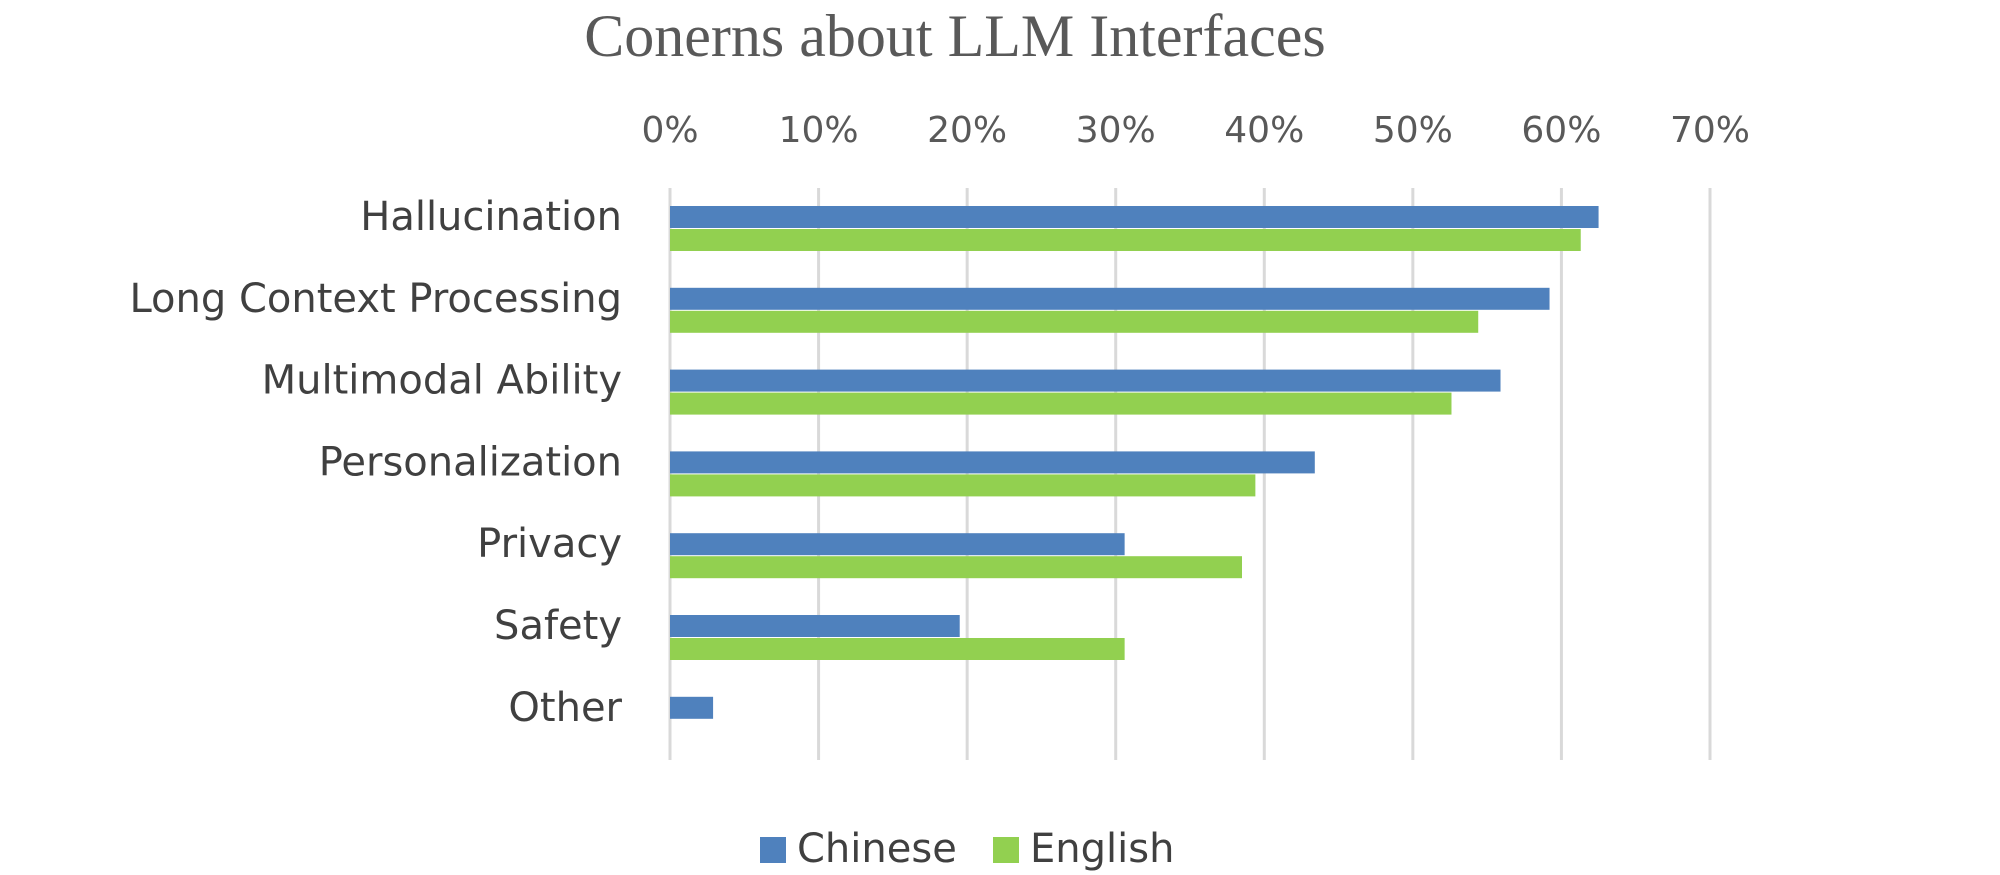 This screenshot has height=875, width=2000. What do you see at coordinates (1125, 240) in the screenshot?
I see `bar-english-hallucination` at bounding box center [1125, 240].